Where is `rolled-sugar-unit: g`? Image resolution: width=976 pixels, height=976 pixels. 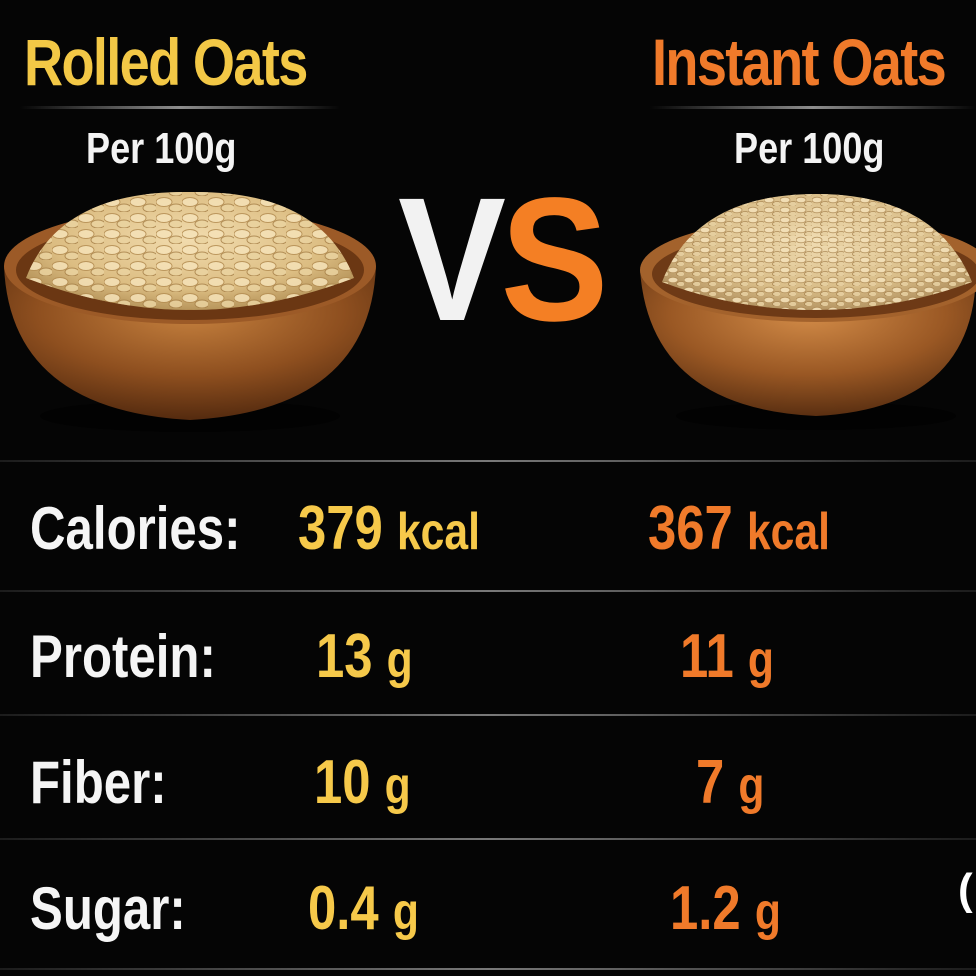 rolled-sugar-unit: g is located at coordinates (405, 912).